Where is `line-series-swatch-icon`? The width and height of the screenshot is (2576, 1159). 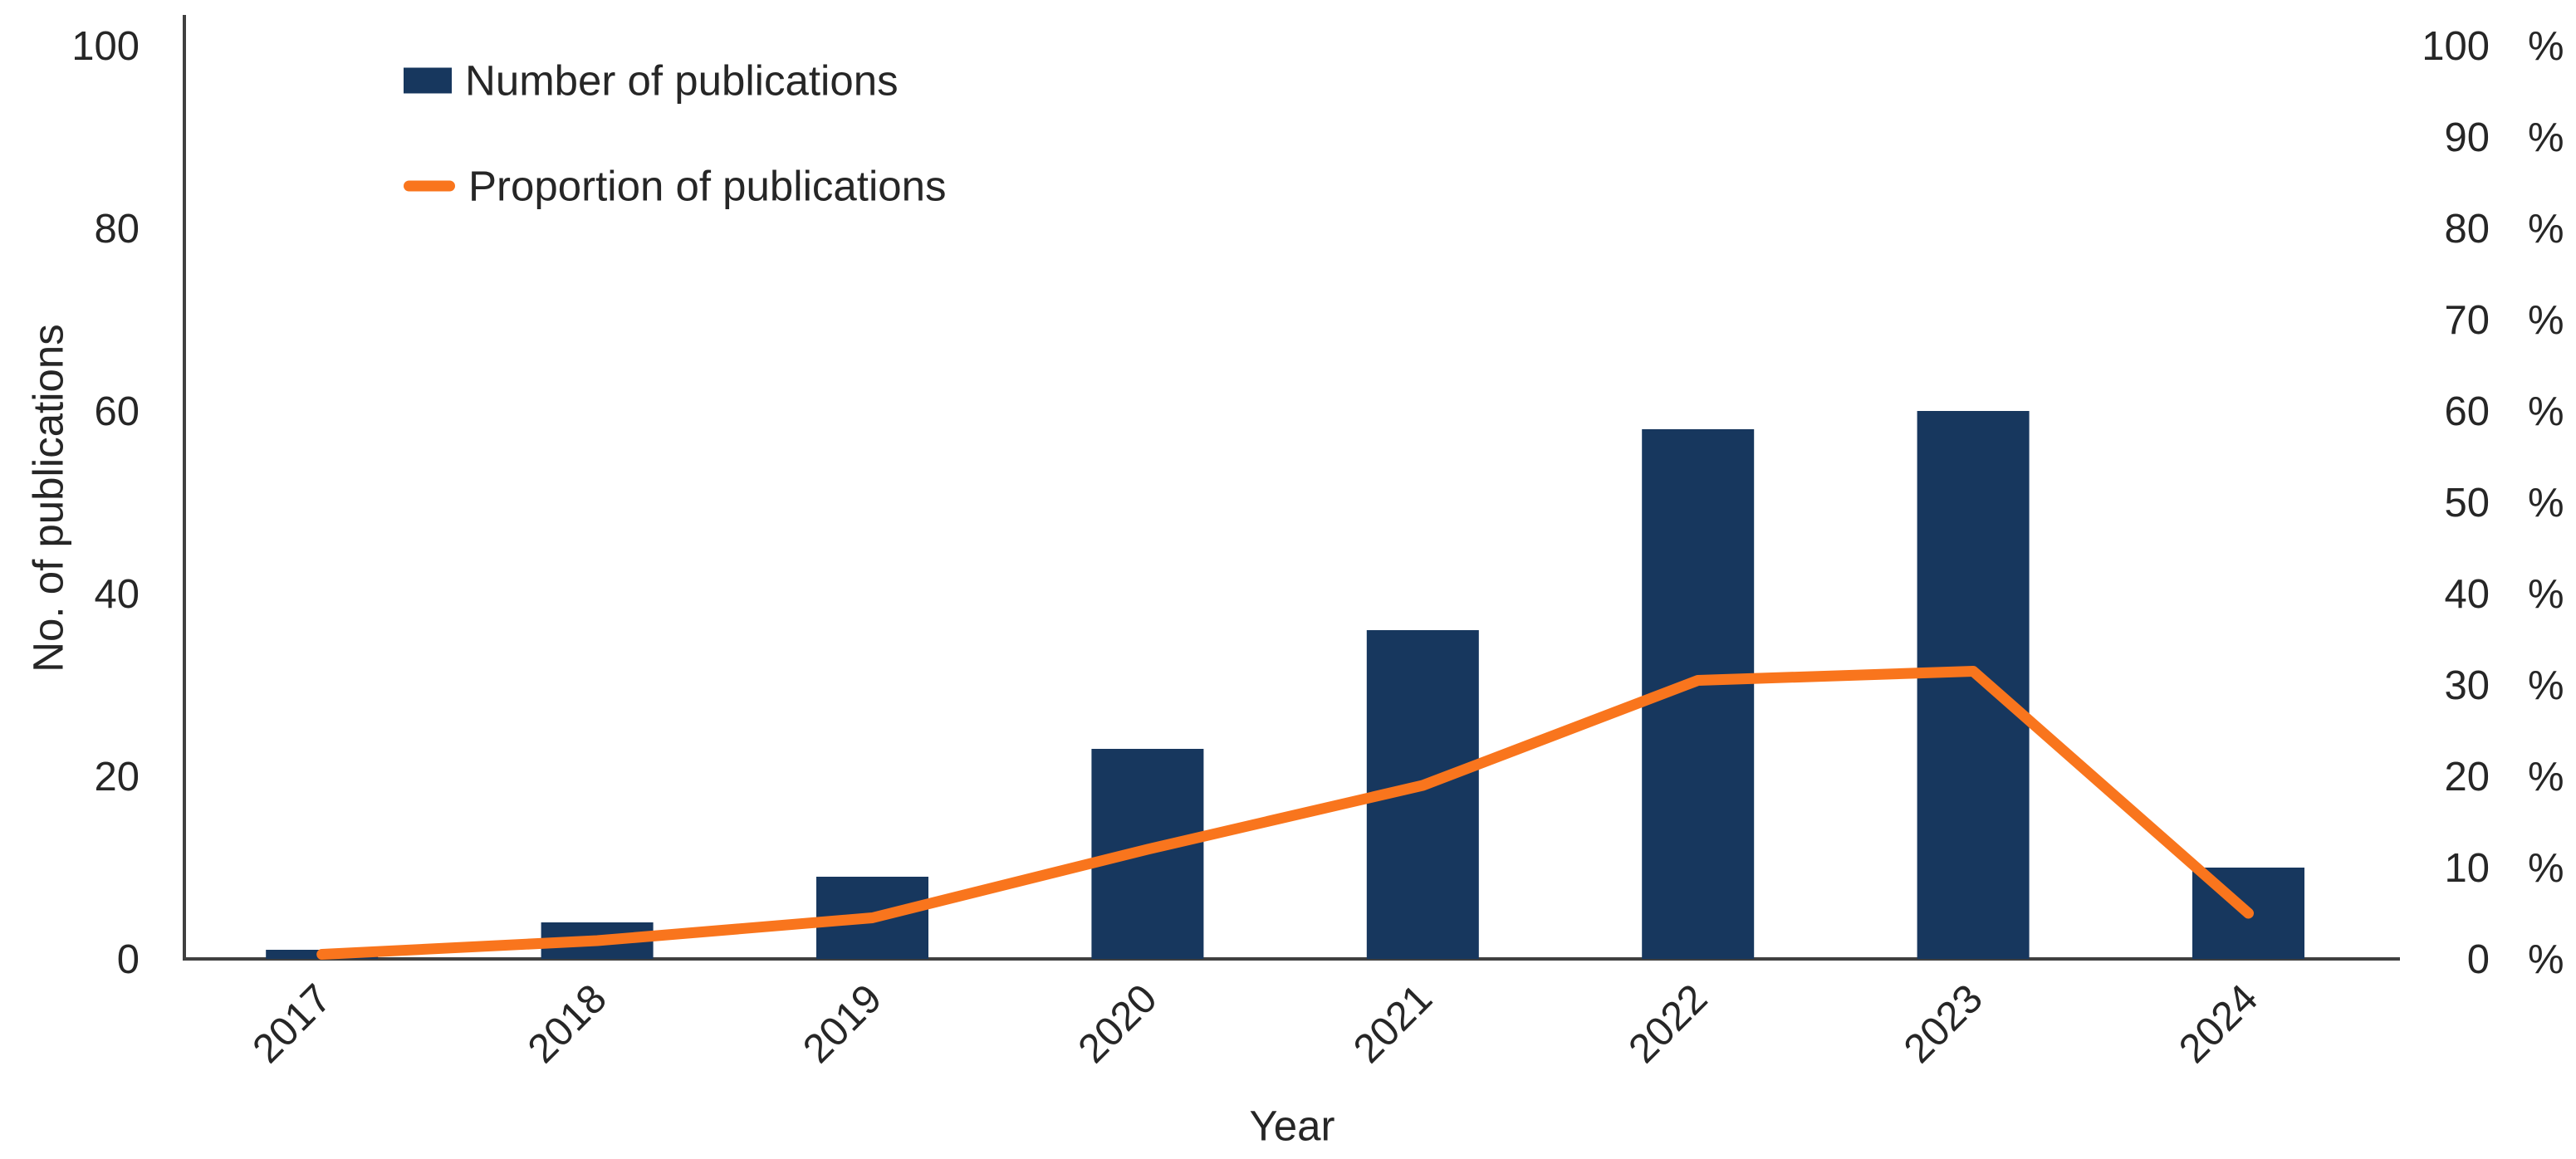
line-series-swatch-icon is located at coordinates (430, 186).